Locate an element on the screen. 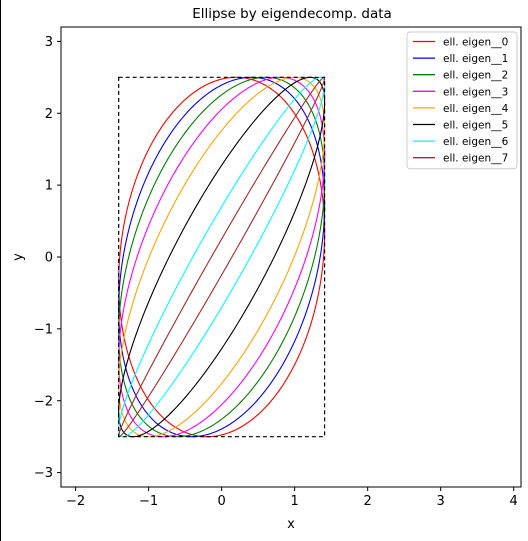  x-axis-ticks: −2 −1 0 1 2 3 4 is located at coordinates (292, 498).